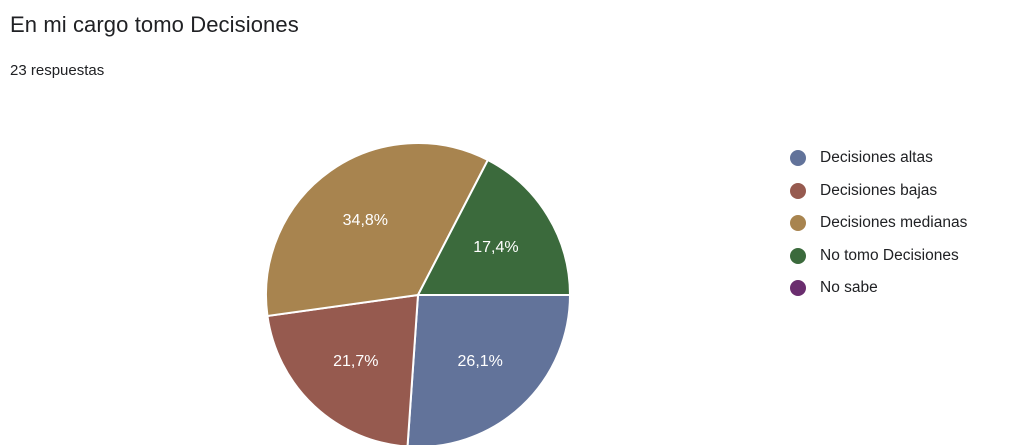  What do you see at coordinates (57, 70) in the screenshot?
I see `response-count: 23 respuestas` at bounding box center [57, 70].